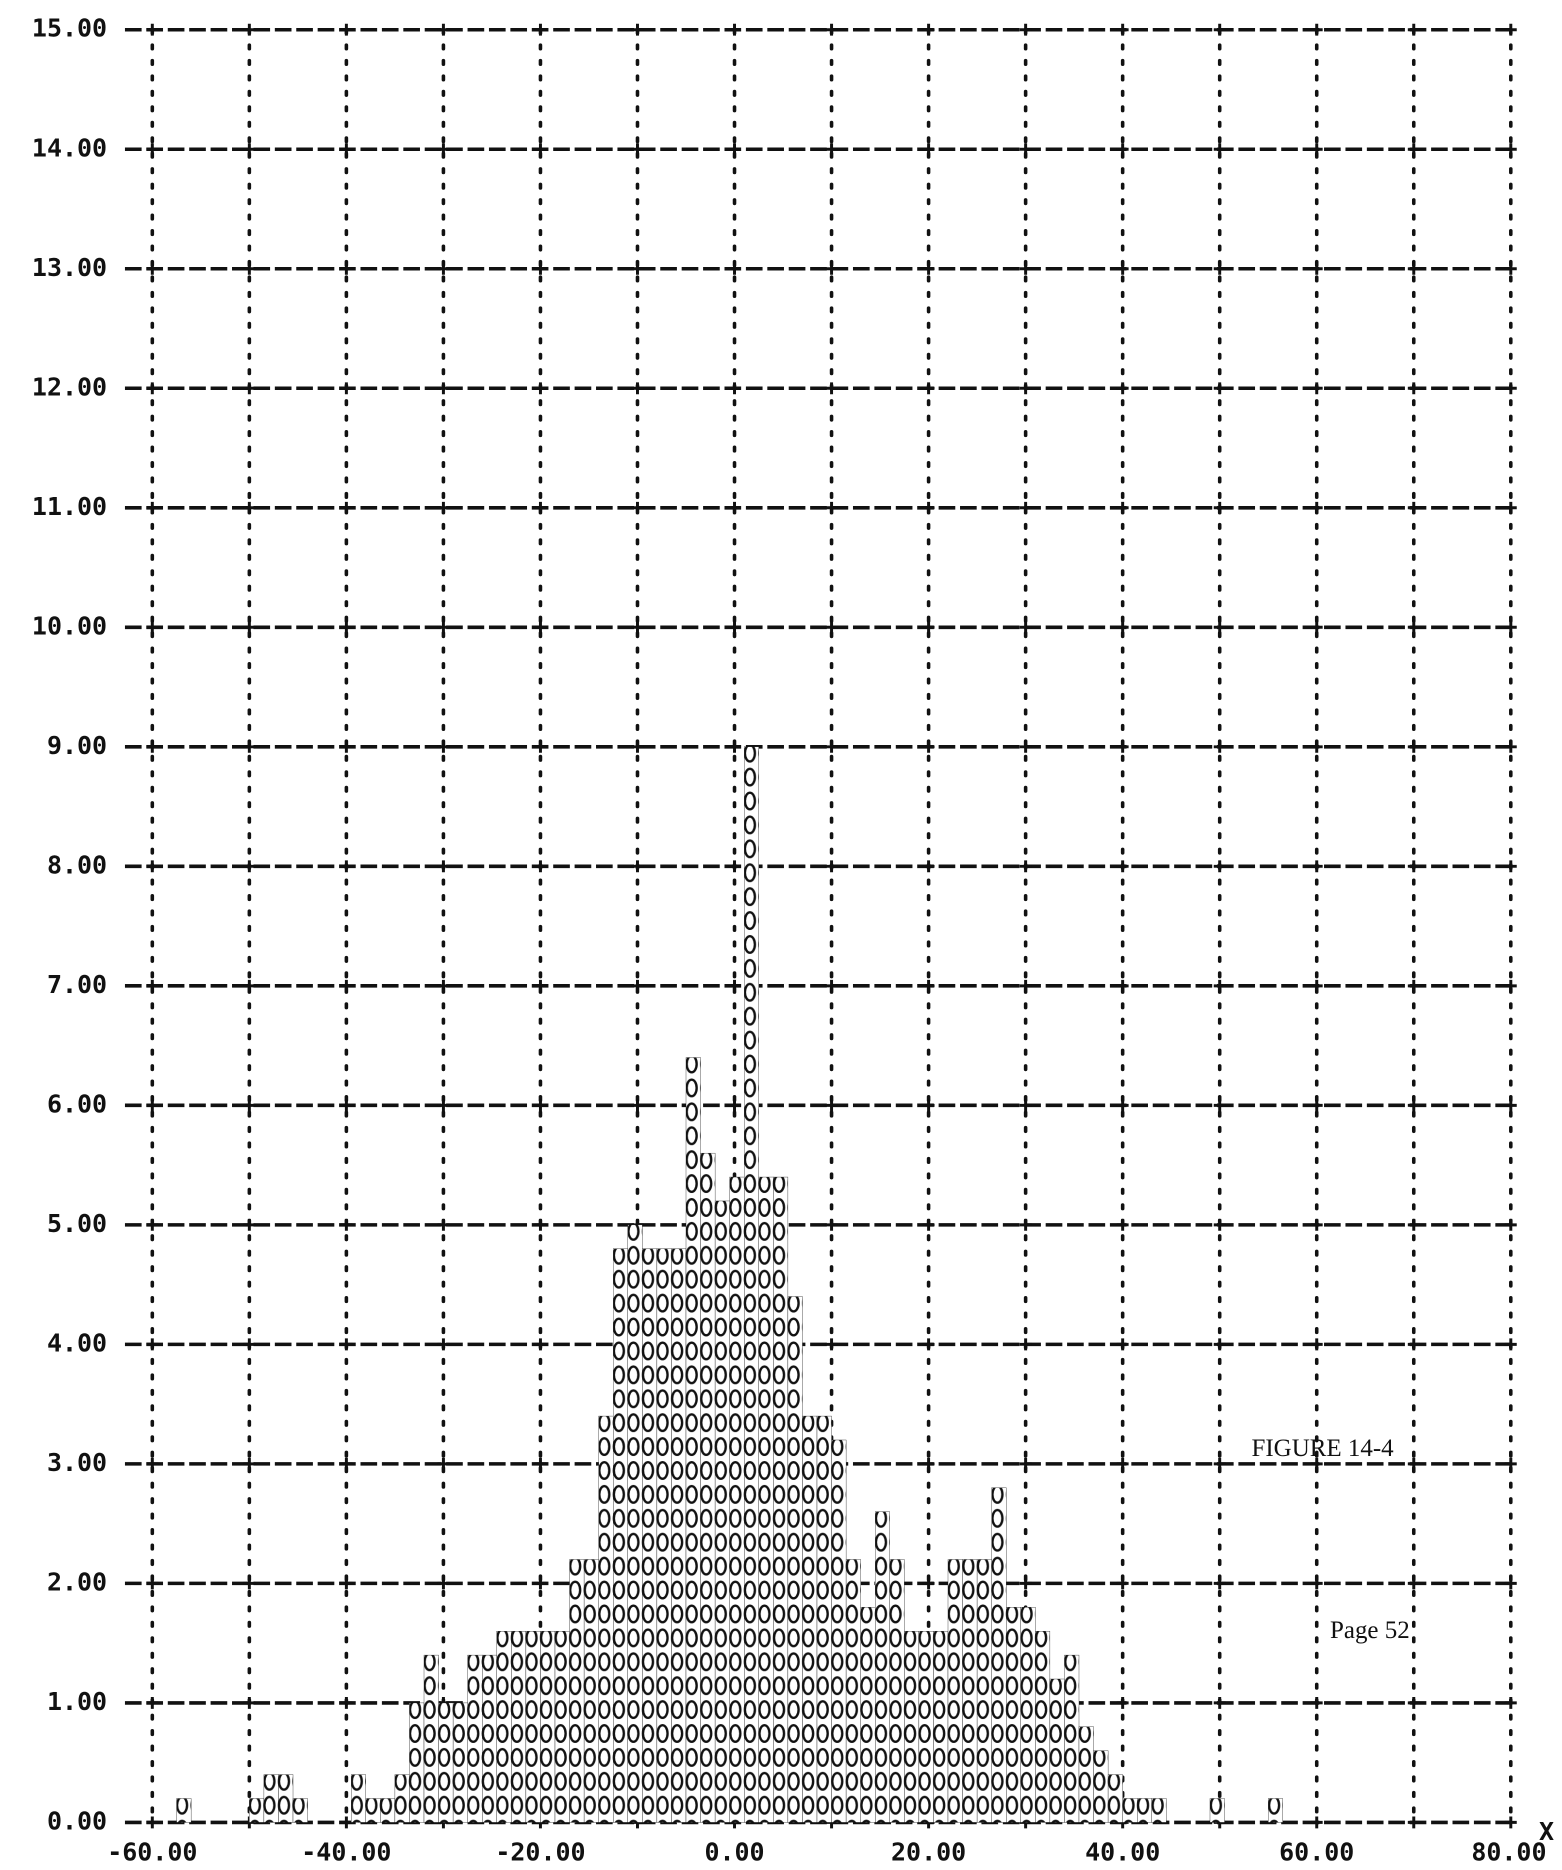 The width and height of the screenshot is (1562, 1870). What do you see at coordinates (77, 1581) in the screenshot?
I see `y-tick-label: 2.00` at bounding box center [77, 1581].